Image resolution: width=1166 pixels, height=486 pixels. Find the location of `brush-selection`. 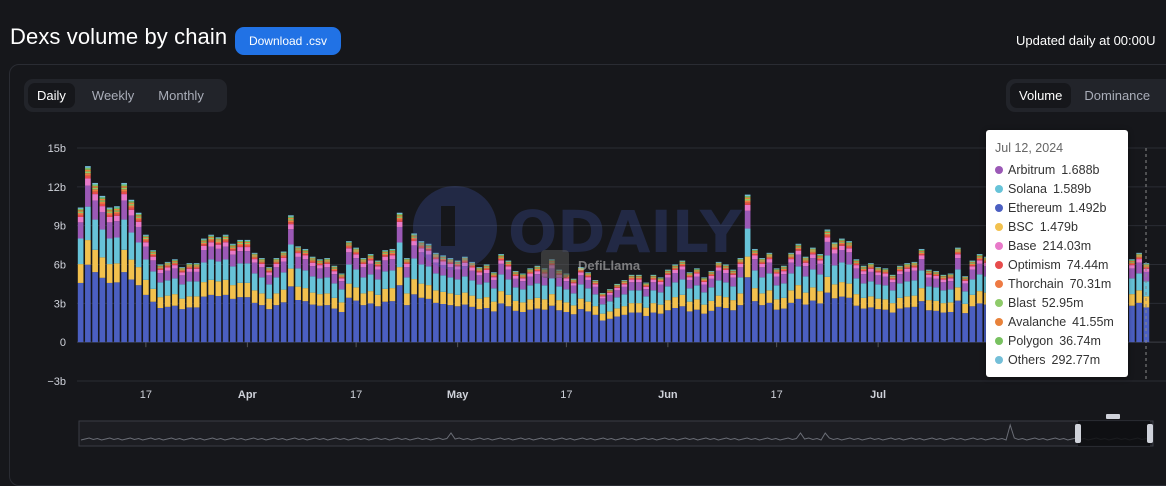

brush-selection is located at coordinates (1114, 433).